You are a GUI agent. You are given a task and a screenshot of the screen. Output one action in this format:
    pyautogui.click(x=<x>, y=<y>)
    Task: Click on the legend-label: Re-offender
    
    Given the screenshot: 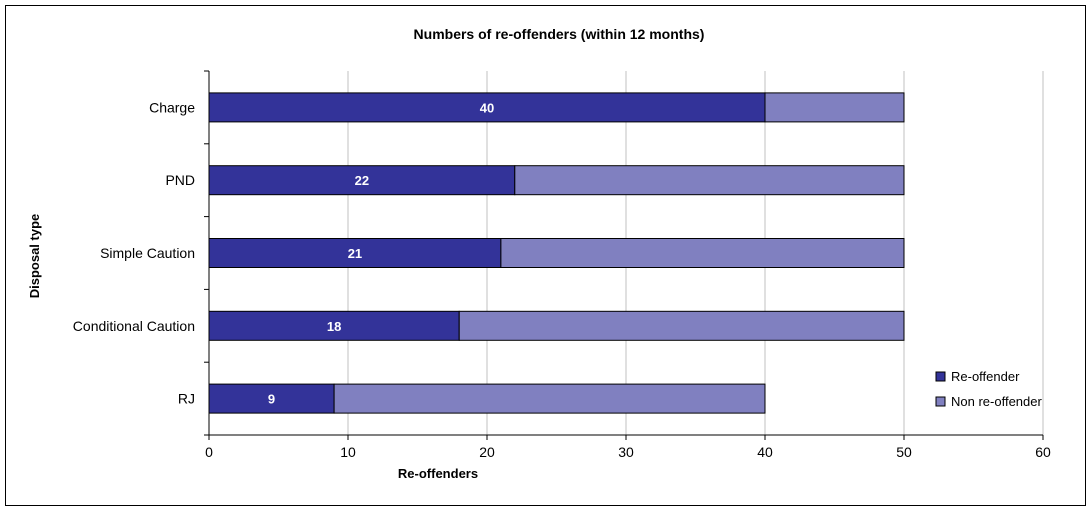 What is the action you would take?
    pyautogui.click(x=985, y=376)
    